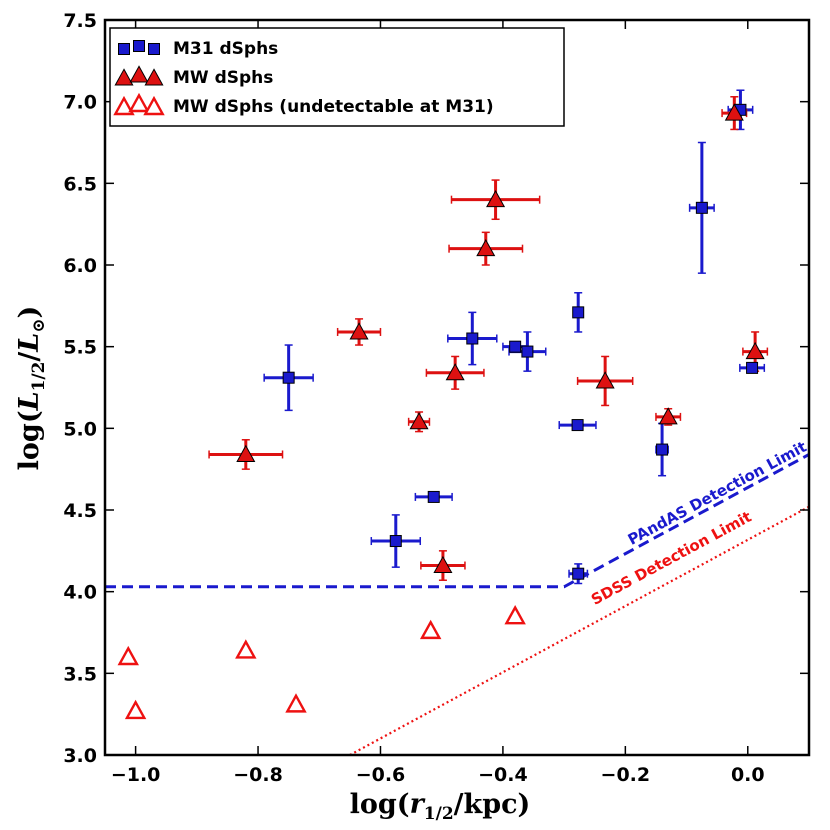  I want to click on y-axis-title: log(L1/2/L⊙), so click(31, 388).